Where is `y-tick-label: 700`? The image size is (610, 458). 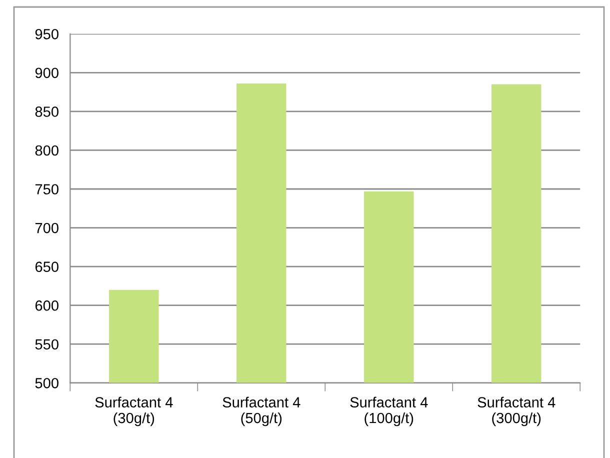 y-tick-label: 700 is located at coordinates (46, 228).